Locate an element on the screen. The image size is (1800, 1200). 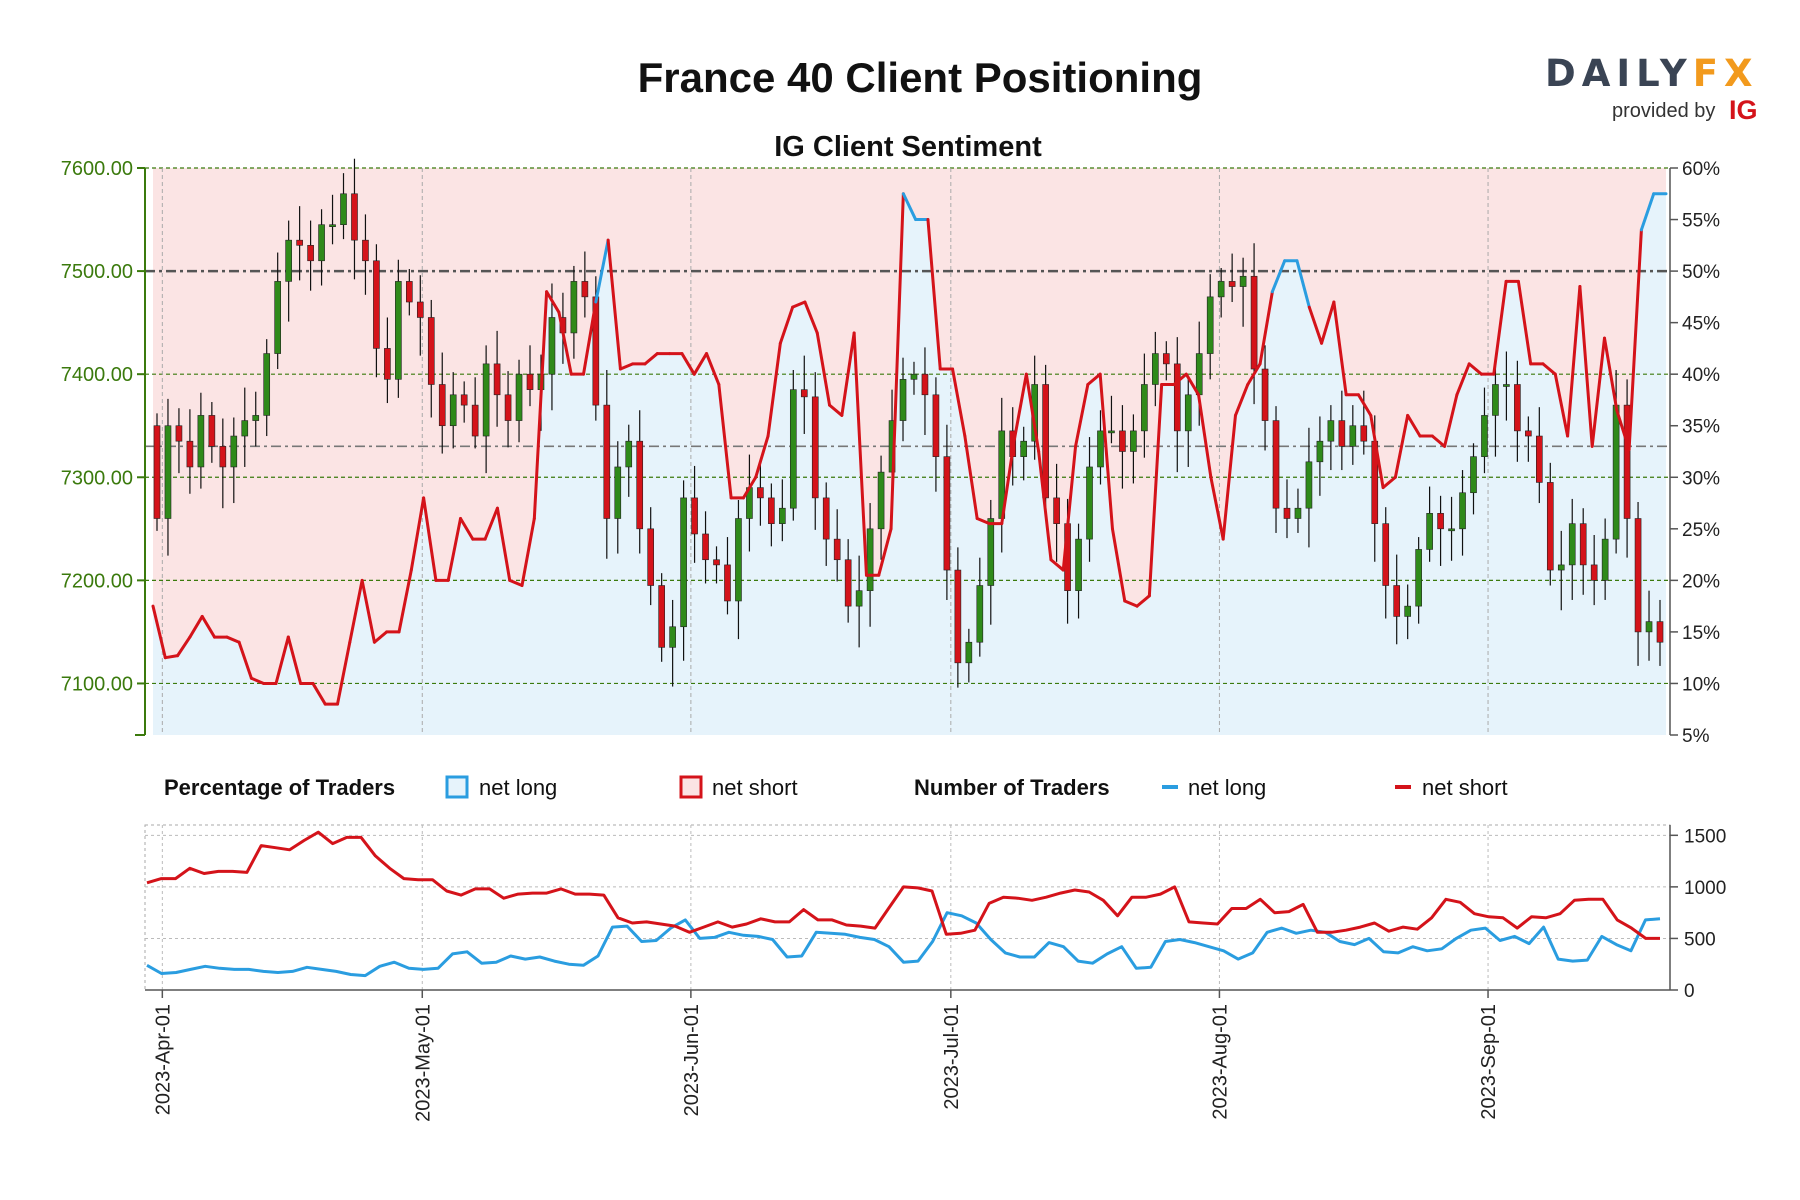
x-tick-label: 2023-Jul-01 is located at coordinates (952, 1057).